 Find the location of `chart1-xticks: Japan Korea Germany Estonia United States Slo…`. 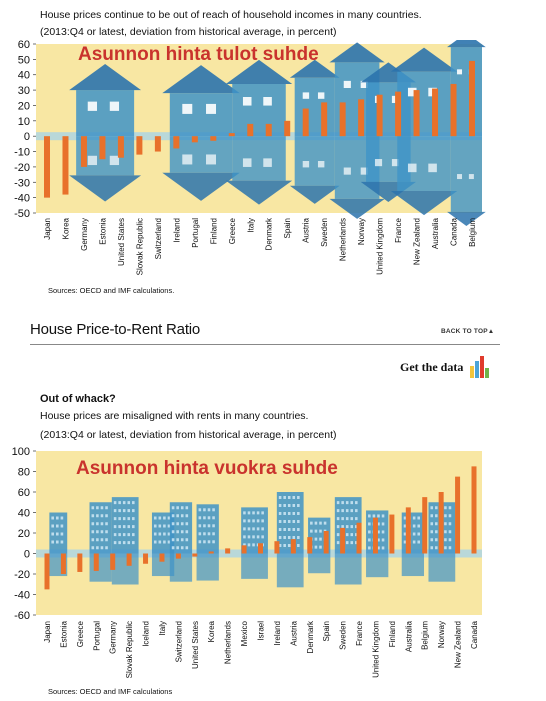

chart1-xticks: Japan Korea Germany Estonia United States Slo… is located at coordinates (260, 246).